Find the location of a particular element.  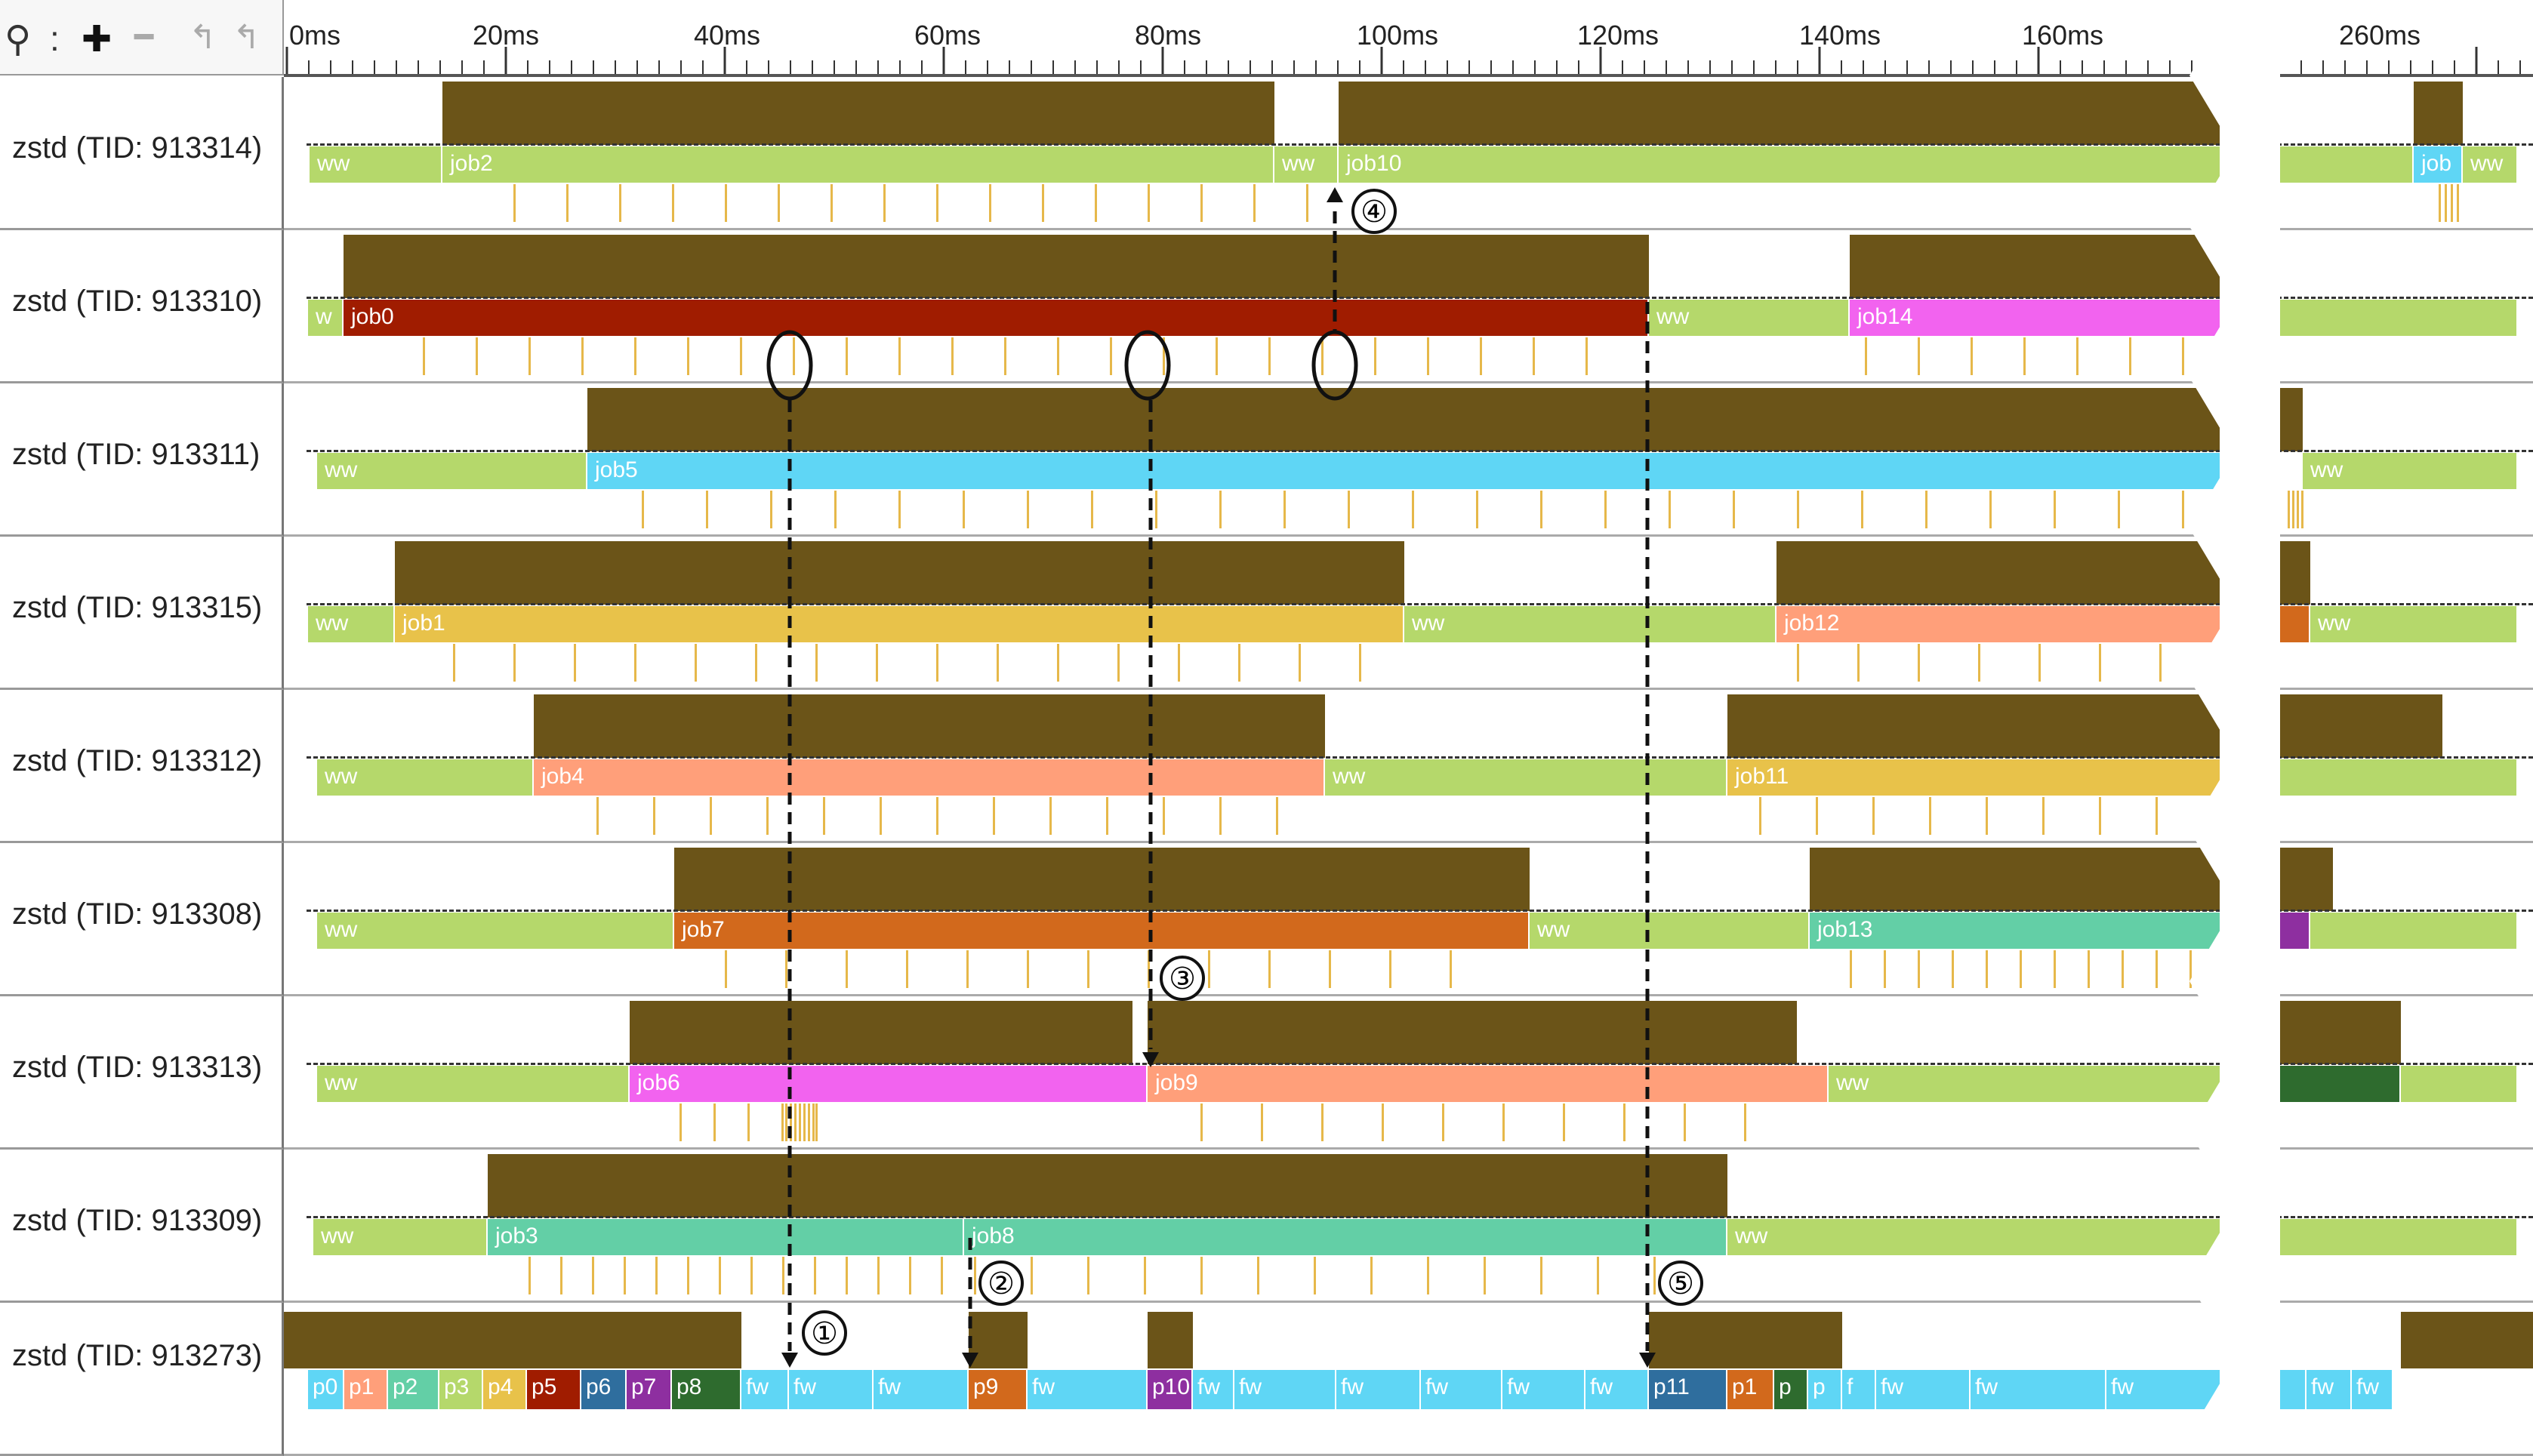

process-segment: p9 is located at coordinates (998, 1389).